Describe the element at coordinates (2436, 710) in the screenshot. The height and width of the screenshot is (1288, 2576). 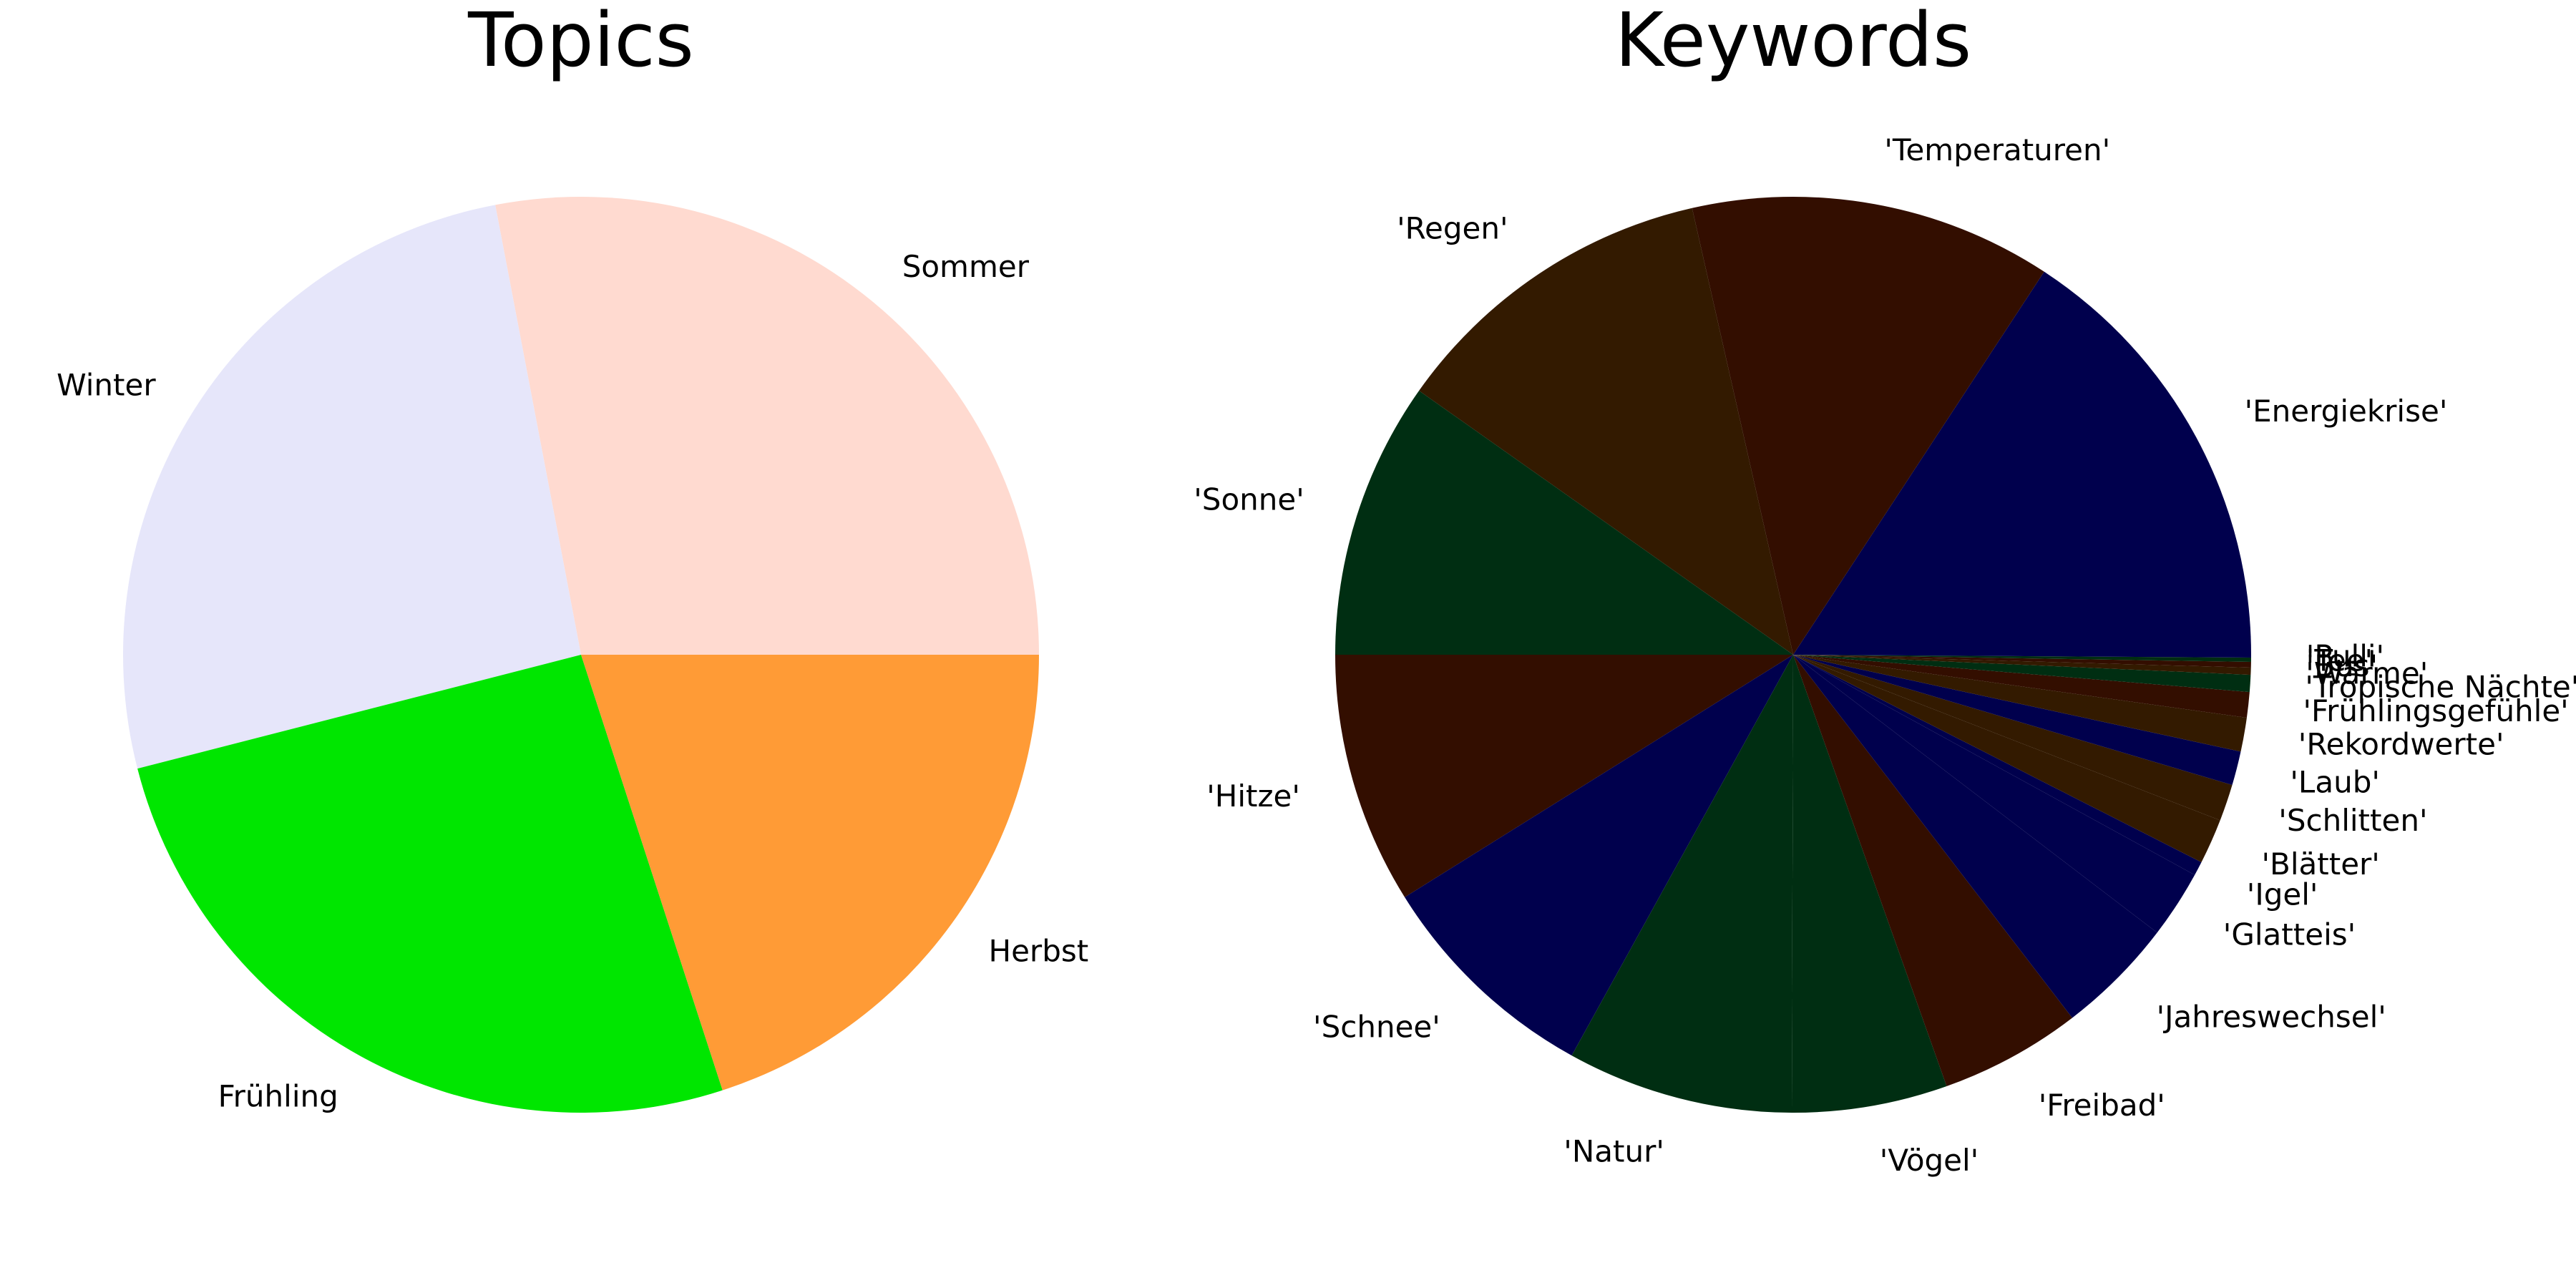
I see `slice-label-fruhlingsgefuhle: 'Frühlingsgefühle'` at that location.